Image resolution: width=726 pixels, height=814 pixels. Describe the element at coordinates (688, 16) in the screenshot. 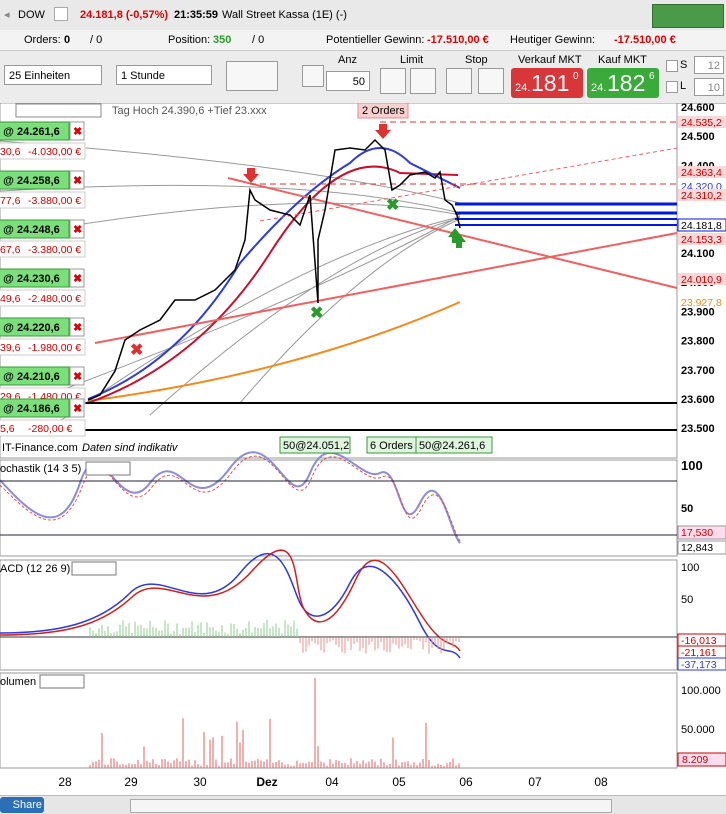

I see `window-buttons` at that location.